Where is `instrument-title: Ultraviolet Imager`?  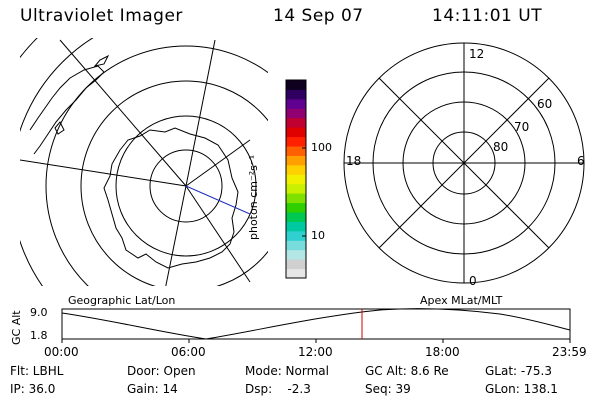 instrument-title: Ultraviolet Imager is located at coordinates (101, 16).